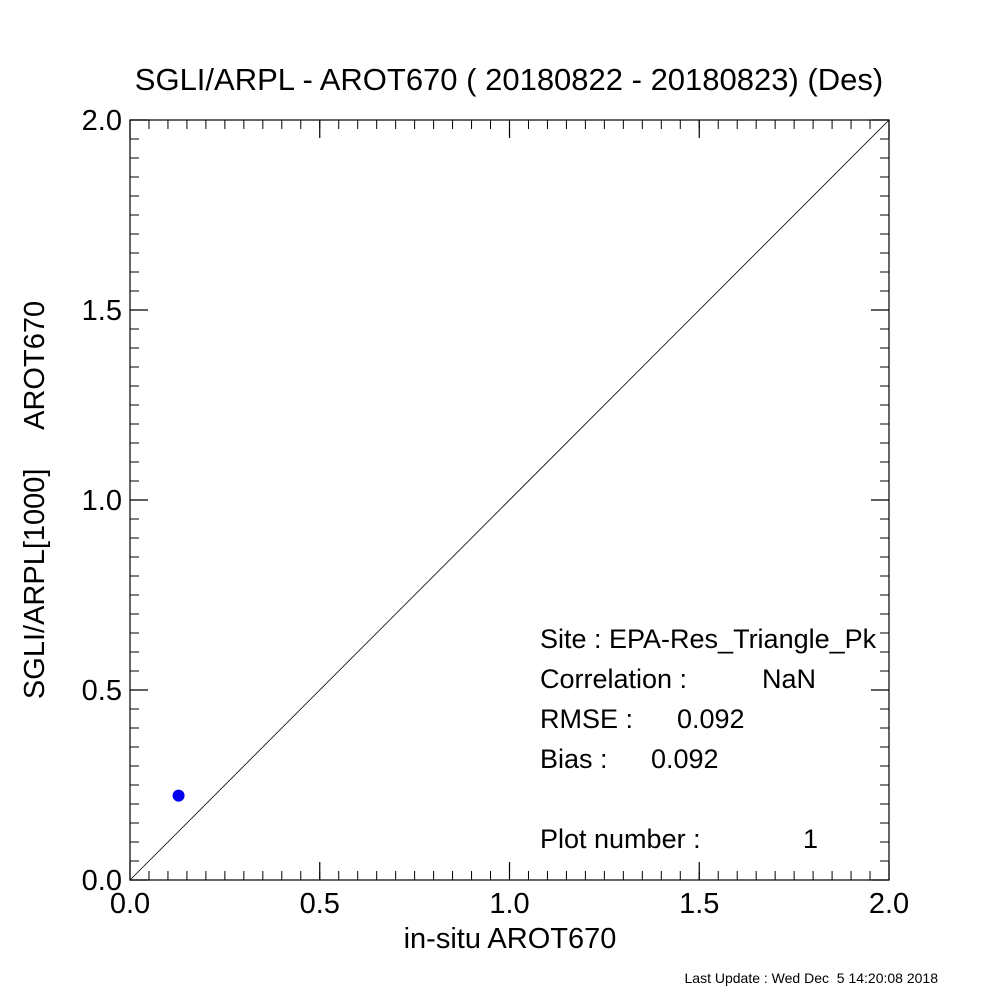  I want to click on plot-number-value: 1, so click(810, 839).